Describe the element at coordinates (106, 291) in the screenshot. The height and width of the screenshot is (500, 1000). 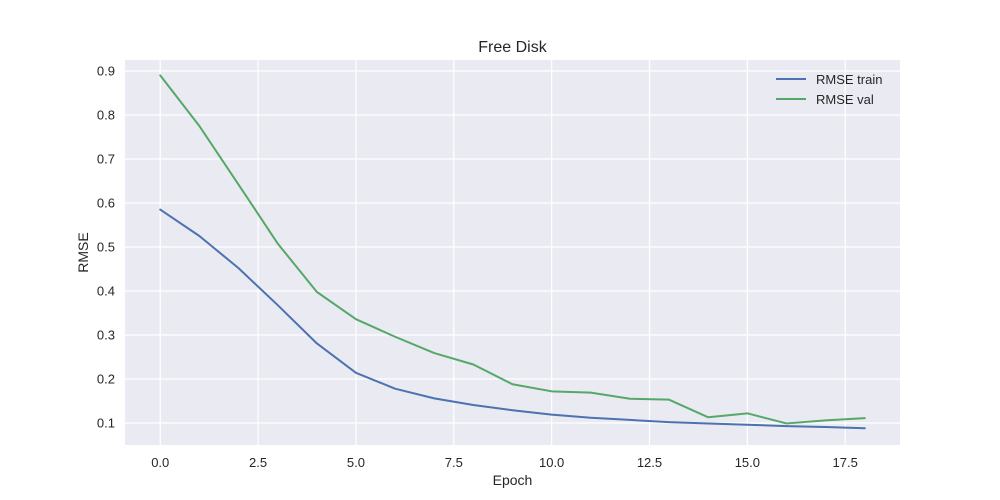
I see `y-tick-label: 0.4` at that location.